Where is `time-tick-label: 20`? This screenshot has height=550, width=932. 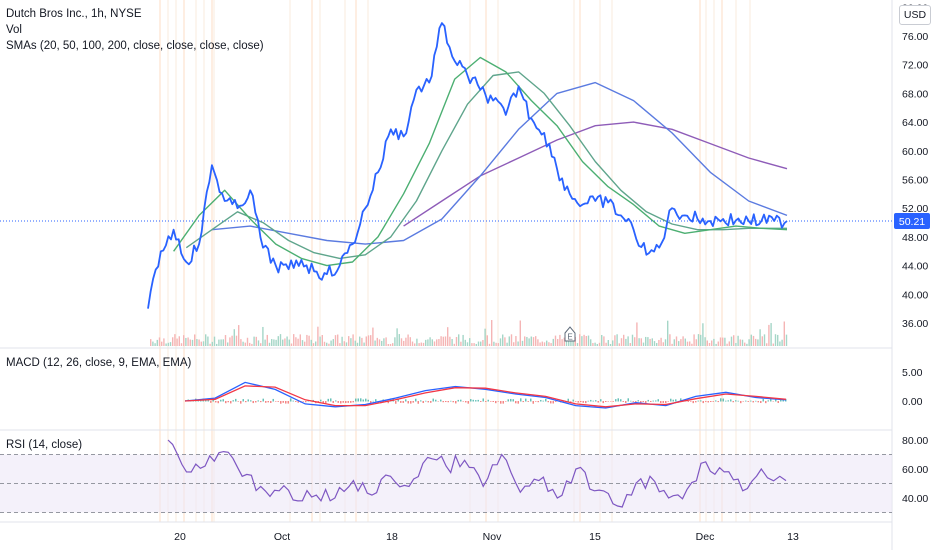 time-tick-label: 20 is located at coordinates (180, 537).